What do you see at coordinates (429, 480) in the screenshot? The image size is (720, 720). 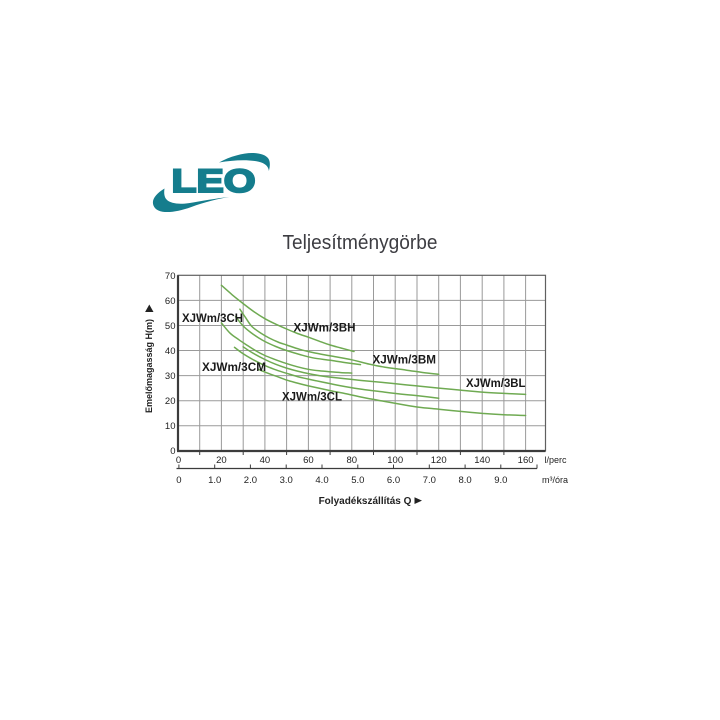 I see `svg-text: 7.0` at bounding box center [429, 480].